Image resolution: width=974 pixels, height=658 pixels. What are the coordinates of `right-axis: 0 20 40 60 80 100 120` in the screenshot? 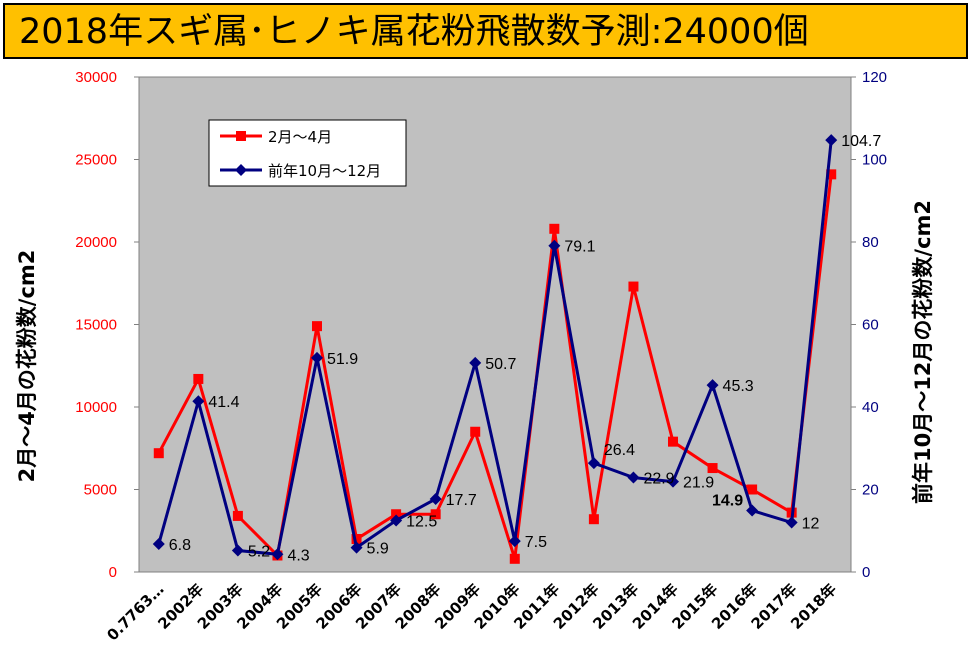 It's located at (869, 325).